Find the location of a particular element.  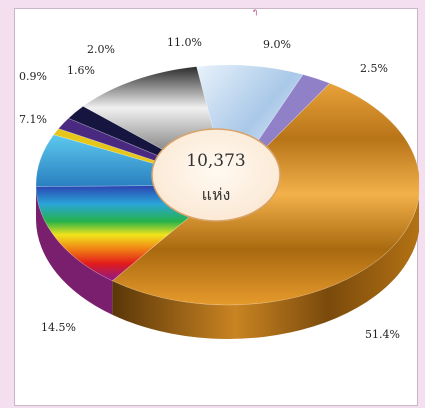

slice-label-8: 2.5% is located at coordinates (374, 68).